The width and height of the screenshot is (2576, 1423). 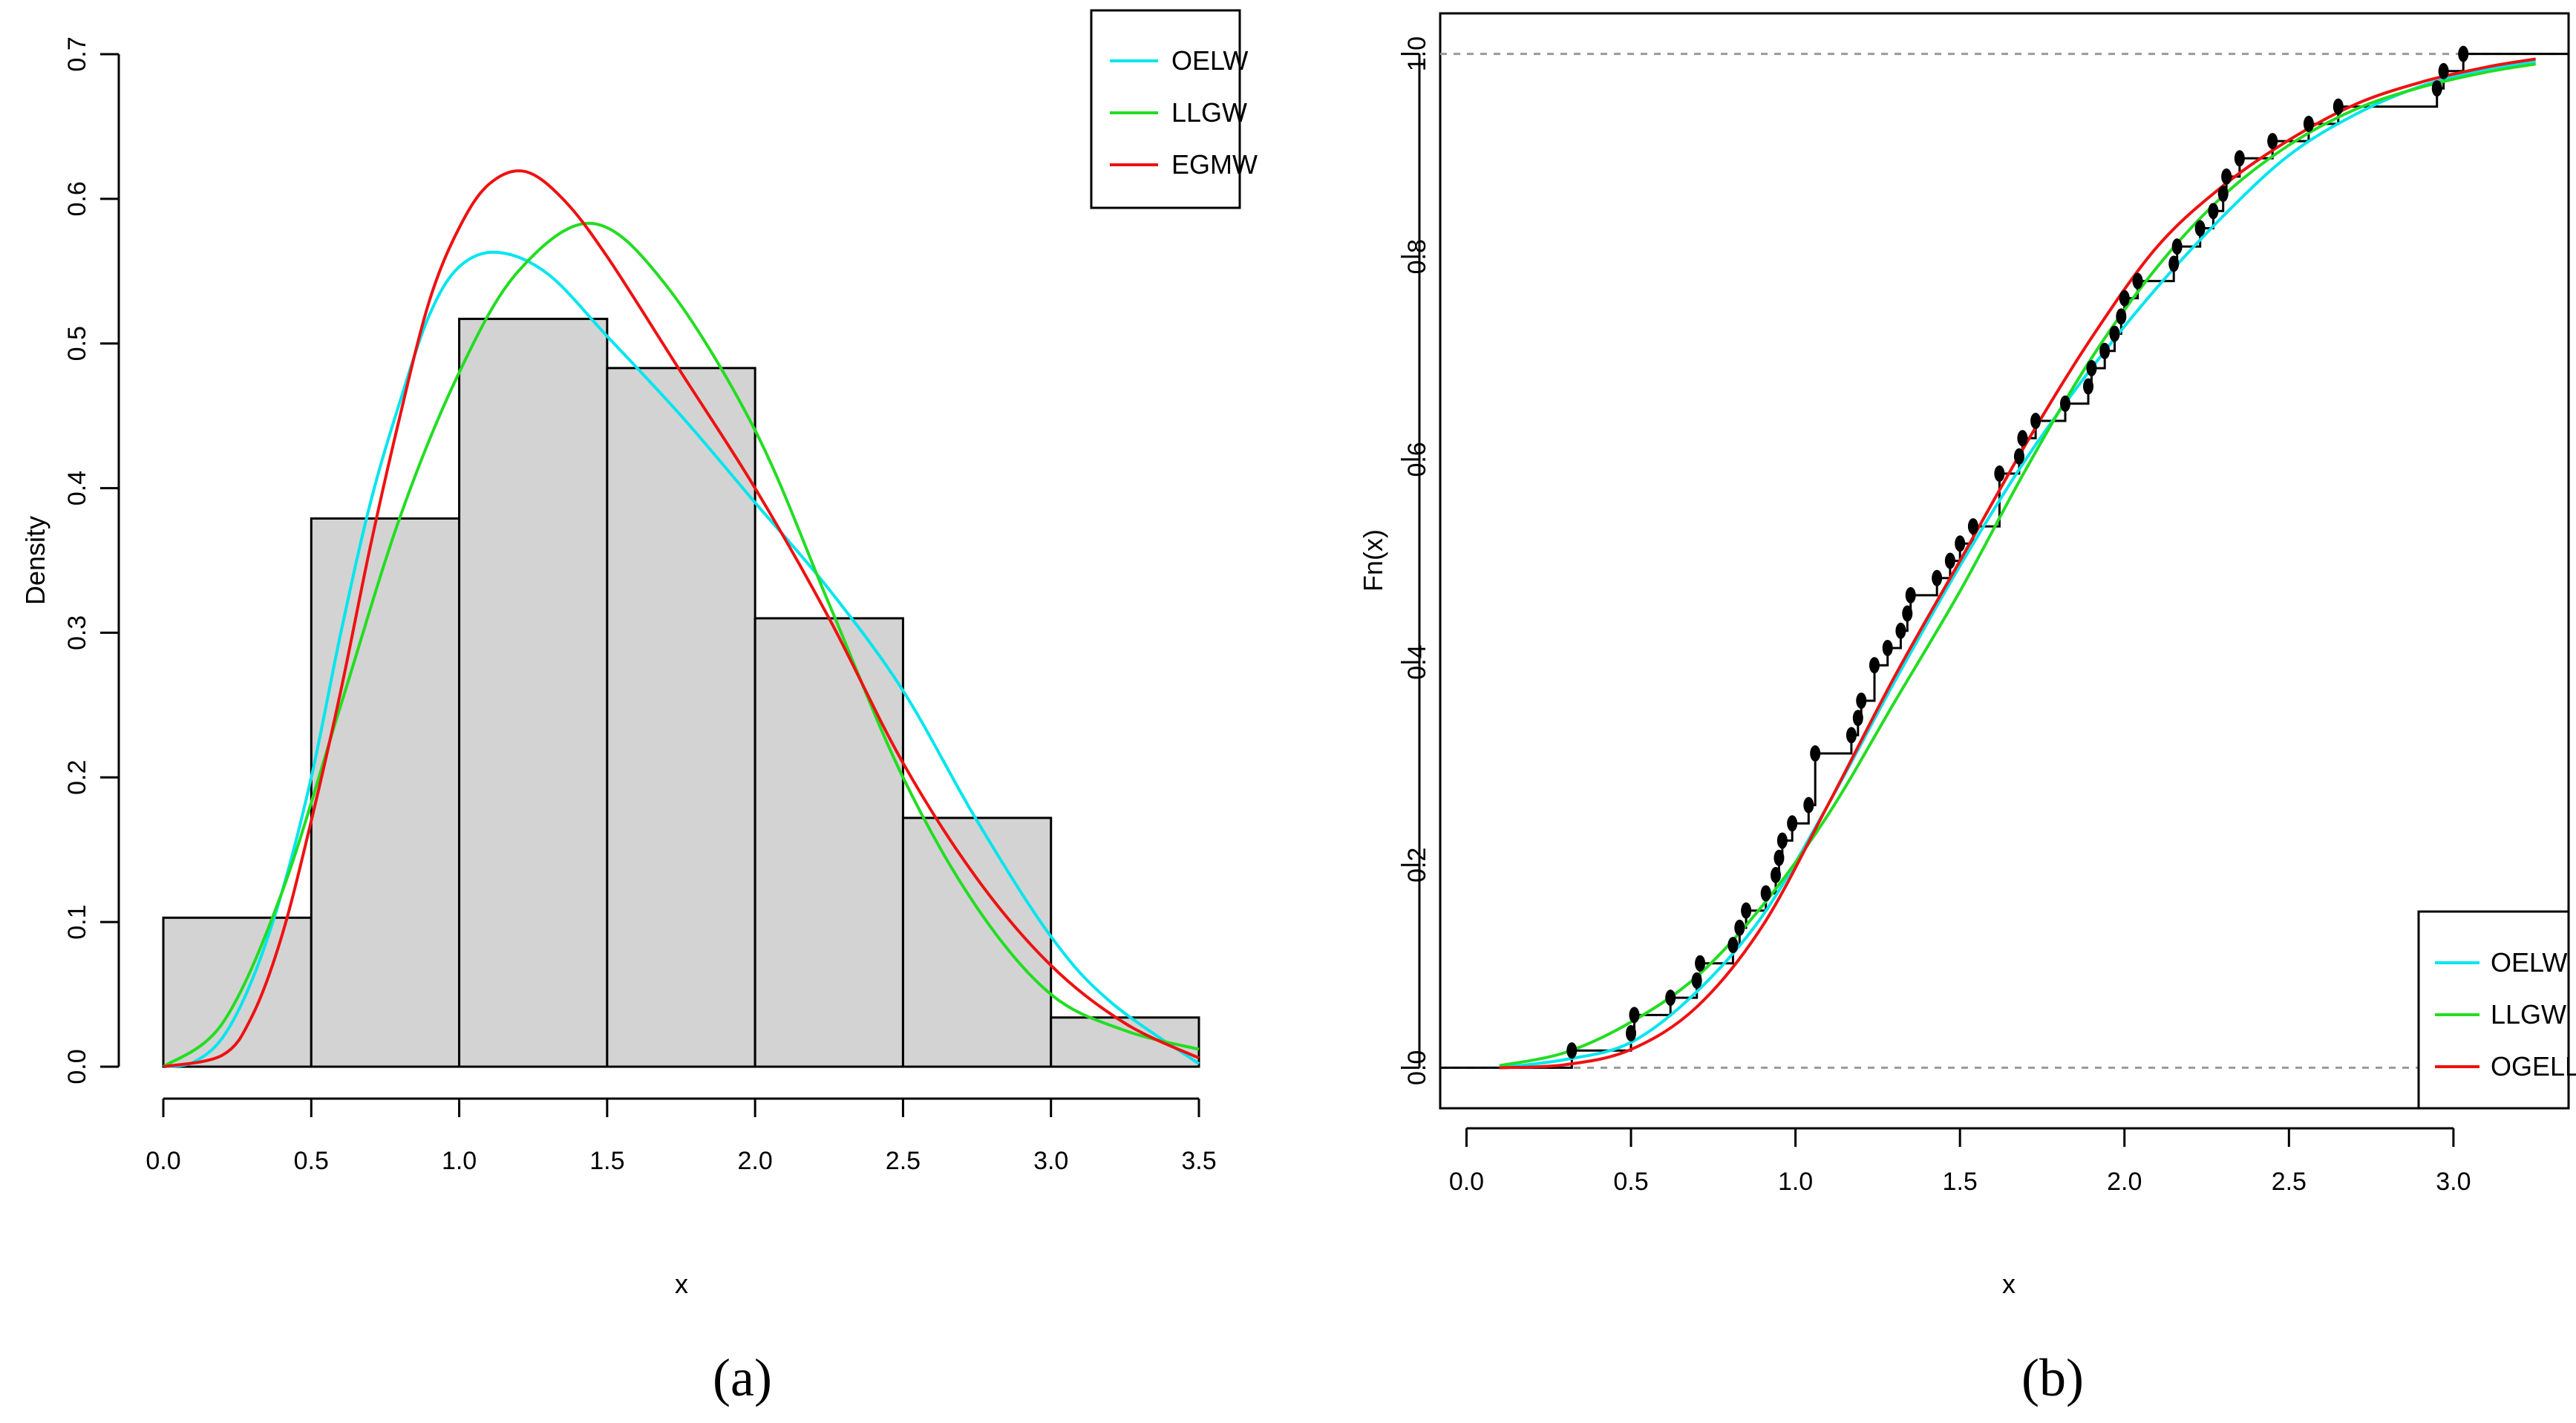 I want to click on y-tick-label-b: 0.8, so click(x=1417, y=256).